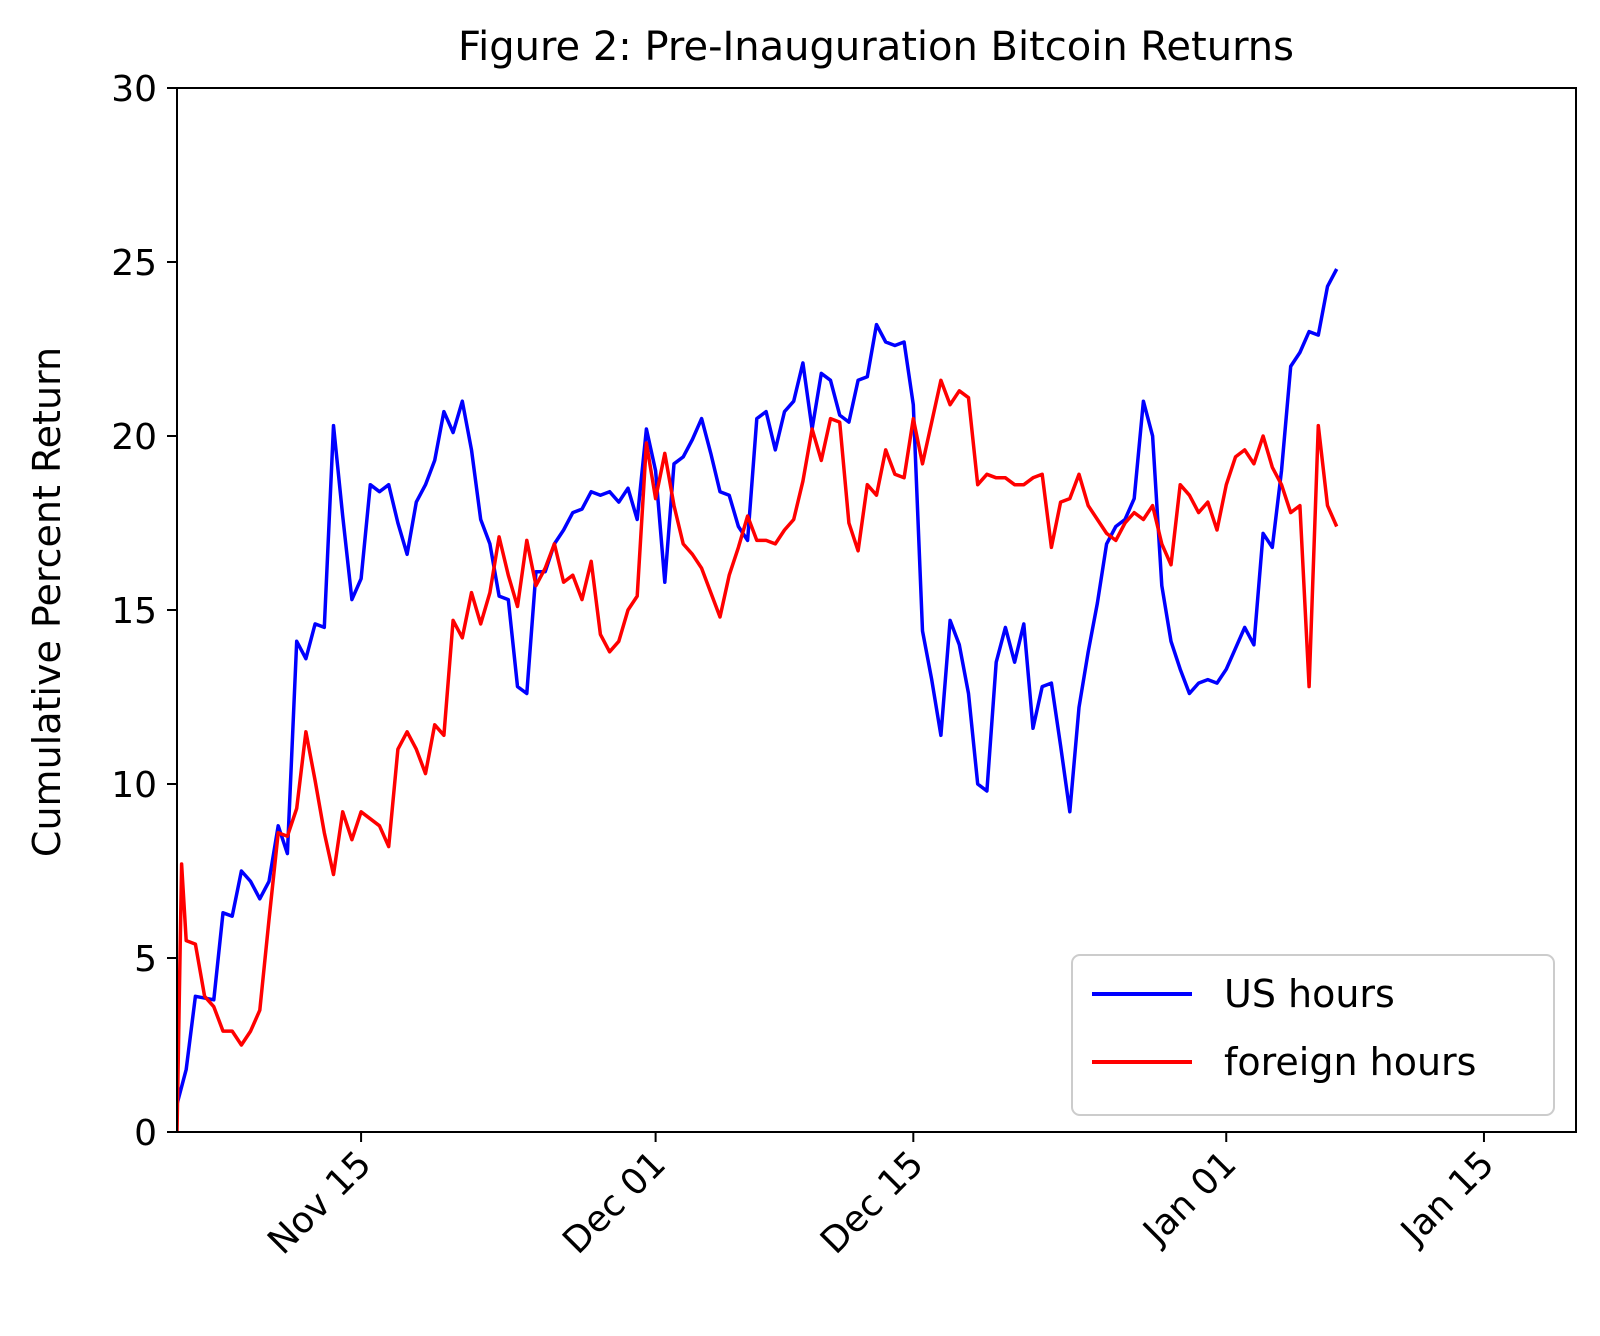 This screenshot has height=1336, width=1600. What do you see at coordinates (134, 437) in the screenshot?
I see `y-tick-label: 20` at bounding box center [134, 437].